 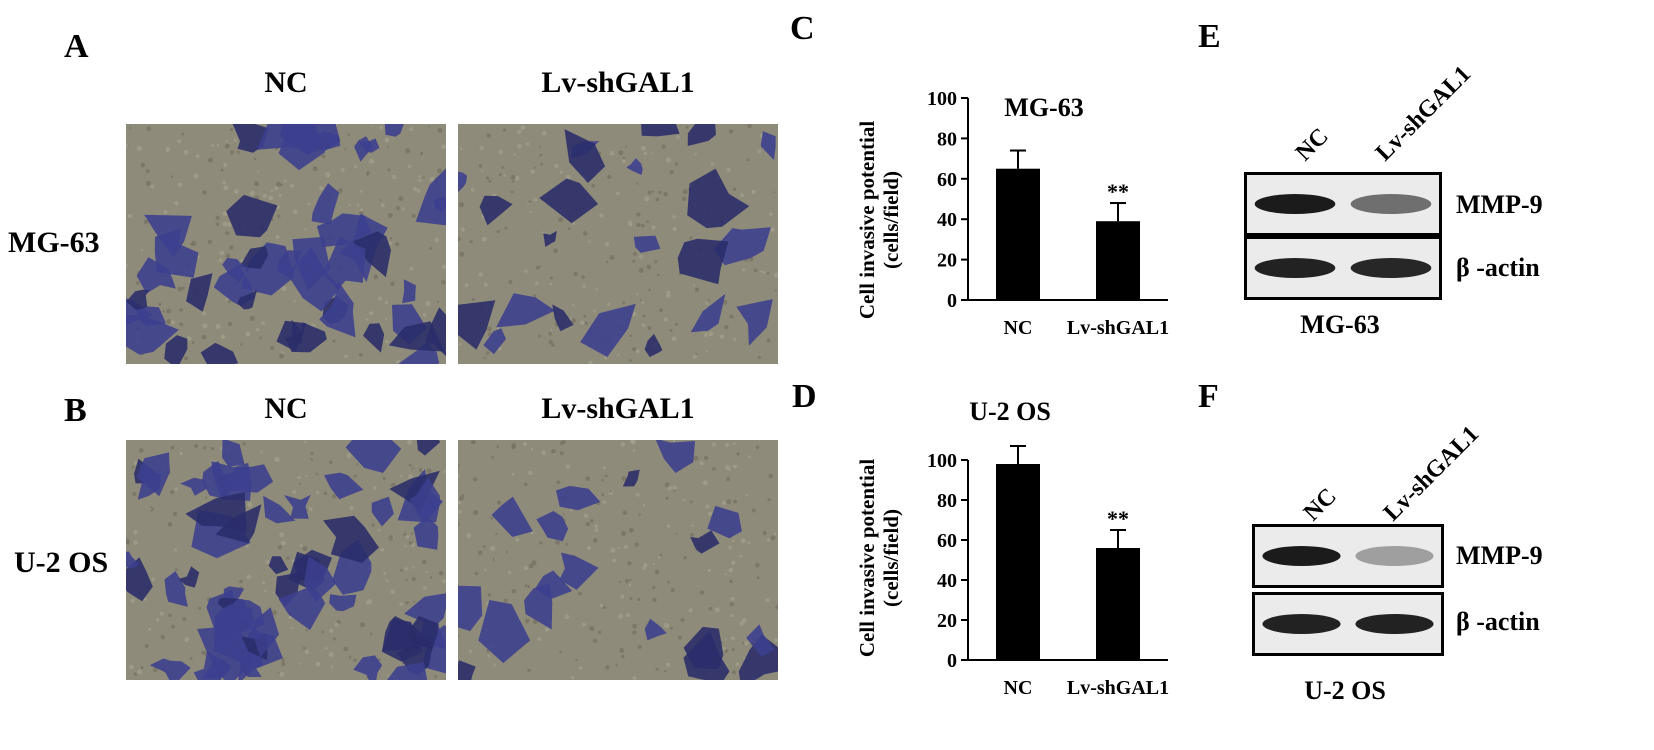 What do you see at coordinates (1499, 204) in the screenshot?
I see `blot-e-band-label-mmp9: MMP-9` at bounding box center [1499, 204].